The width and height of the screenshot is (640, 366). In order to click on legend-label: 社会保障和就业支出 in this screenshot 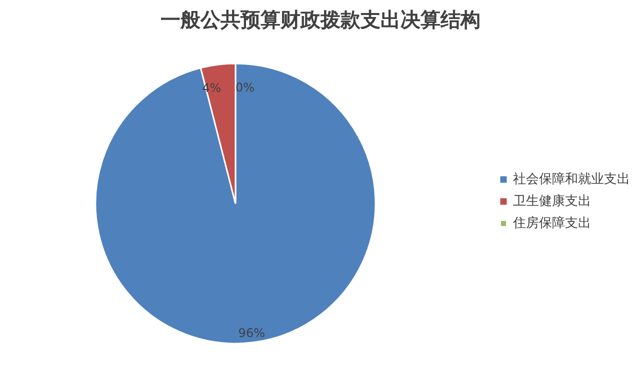, I will do `click(571, 179)`.